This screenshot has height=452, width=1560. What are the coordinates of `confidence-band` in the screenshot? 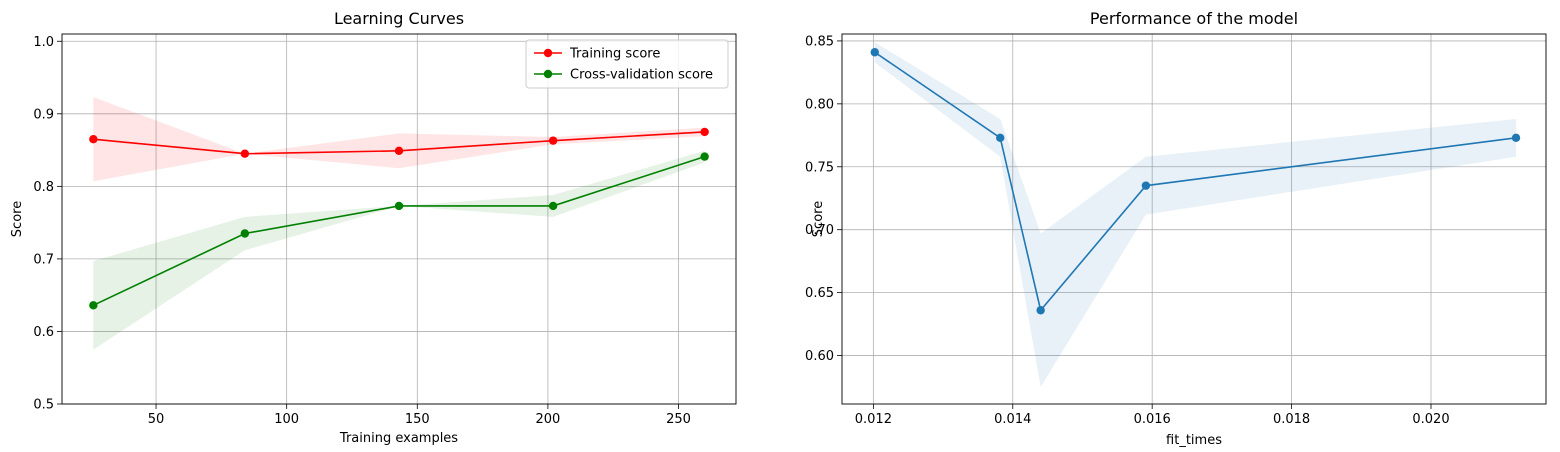 It's located at (399, 139).